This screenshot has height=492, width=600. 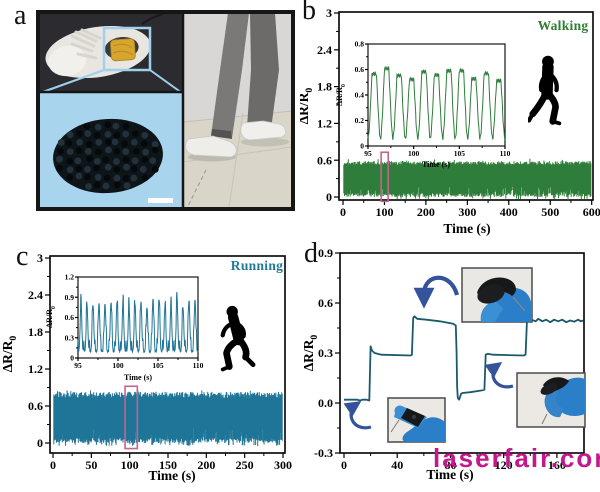 I want to click on panel-d-label: d, so click(x=311, y=253).